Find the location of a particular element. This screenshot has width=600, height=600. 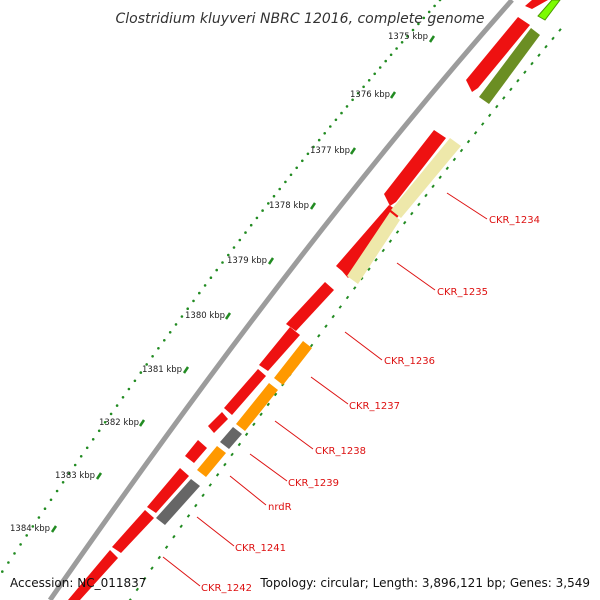

tick-label-1376: 1376 kbp is located at coordinates (370, 95).